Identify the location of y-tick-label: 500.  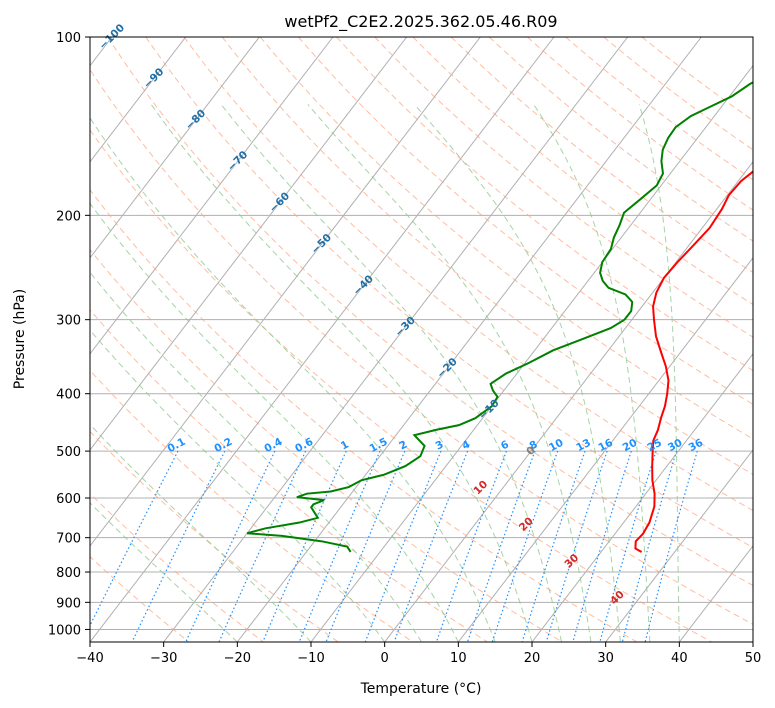
(68, 452).